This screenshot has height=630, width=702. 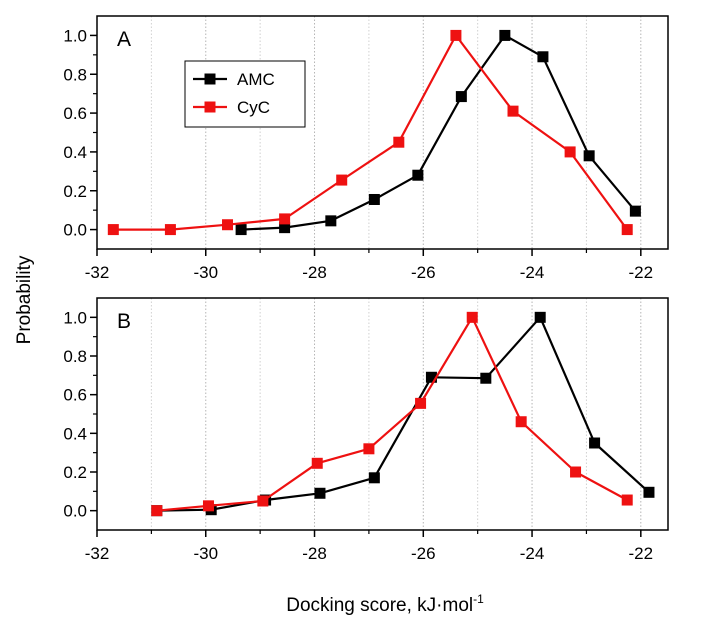 What do you see at coordinates (379, 605) in the screenshot?
I see `x-axis-title-main: Docking score, kJ·mol` at bounding box center [379, 605].